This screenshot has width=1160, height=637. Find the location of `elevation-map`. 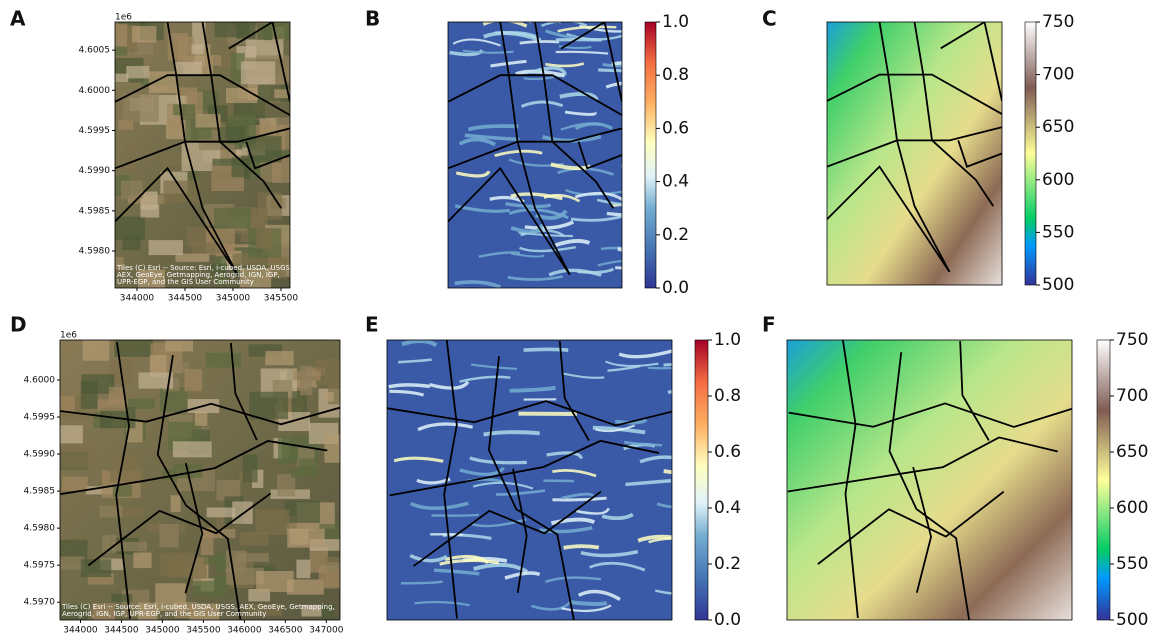

elevation-map is located at coordinates (914, 153).